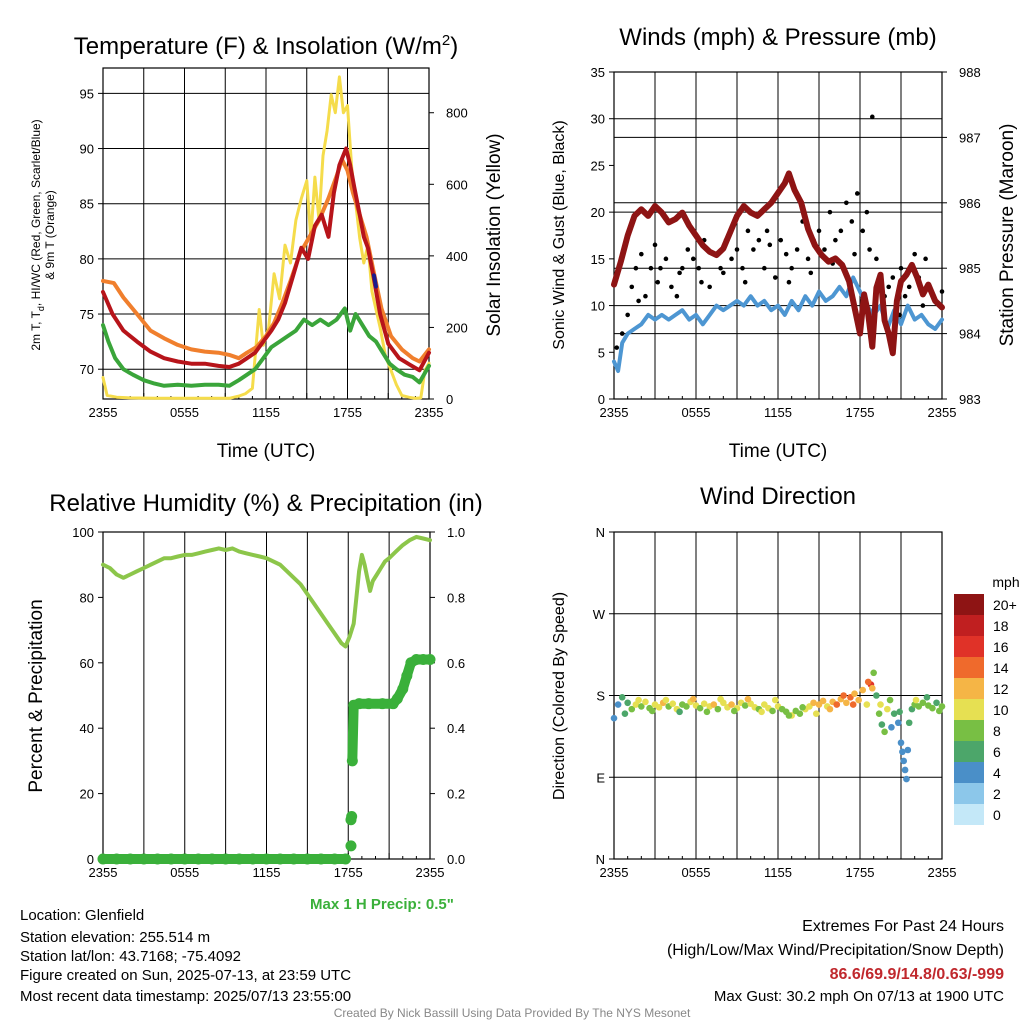 The image size is (1024, 1024). What do you see at coordinates (600, 777) in the screenshot?
I see `y-tick-label: E` at bounding box center [600, 777].